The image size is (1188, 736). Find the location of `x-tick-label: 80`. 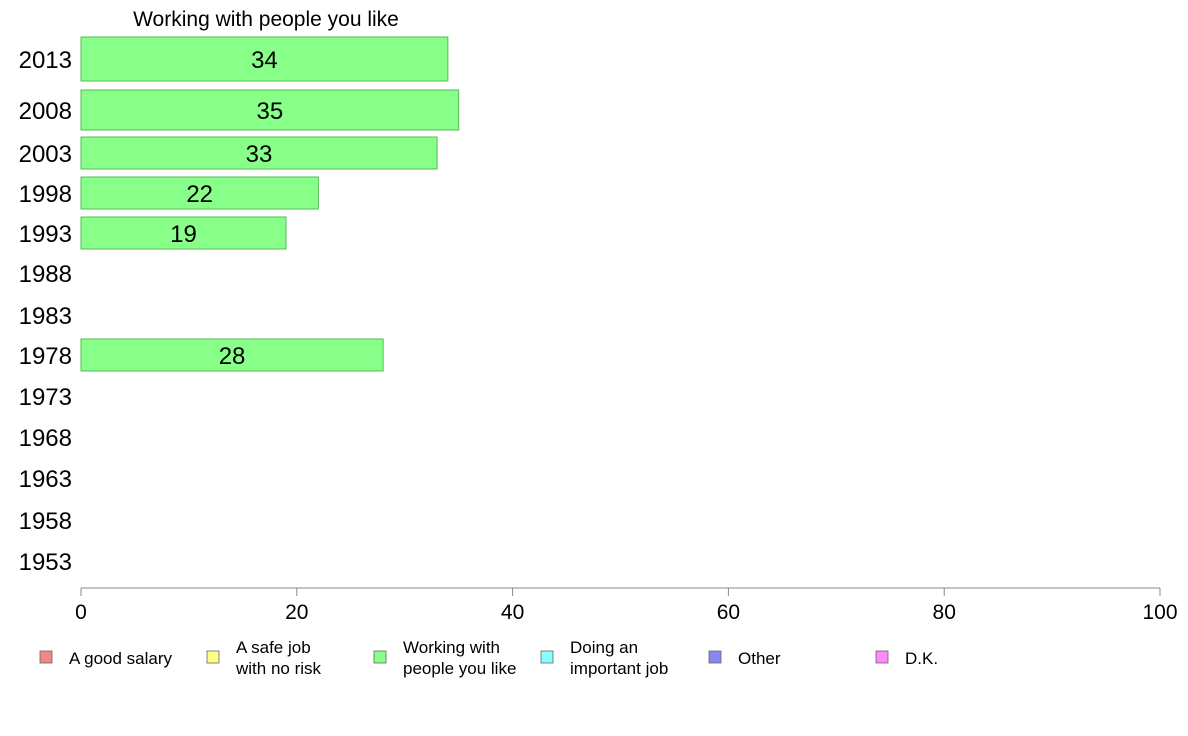

x-tick-label: 80 is located at coordinates (944, 612).